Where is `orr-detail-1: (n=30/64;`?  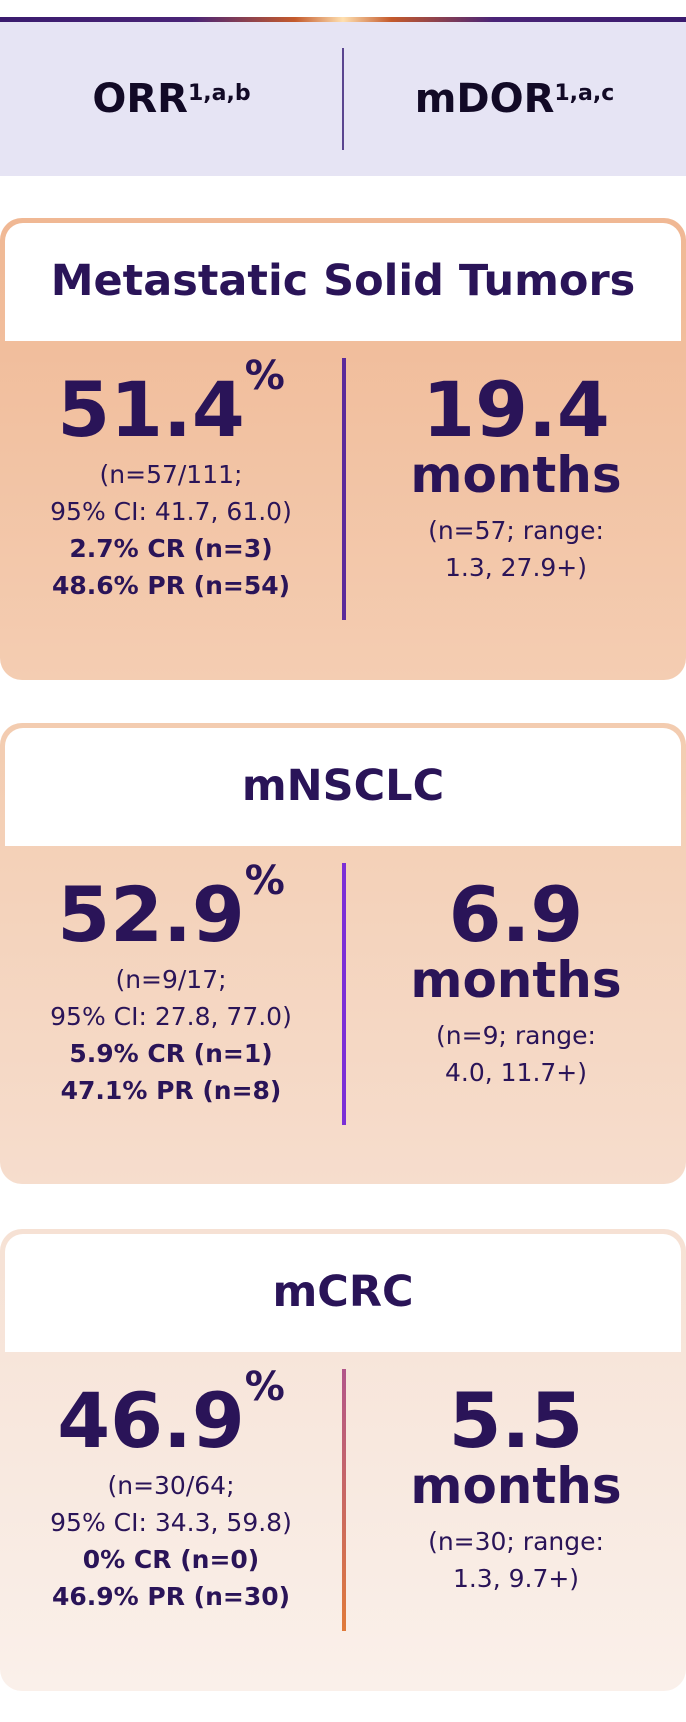
orr-detail-1: (n=30/64; is located at coordinates (171, 1485).